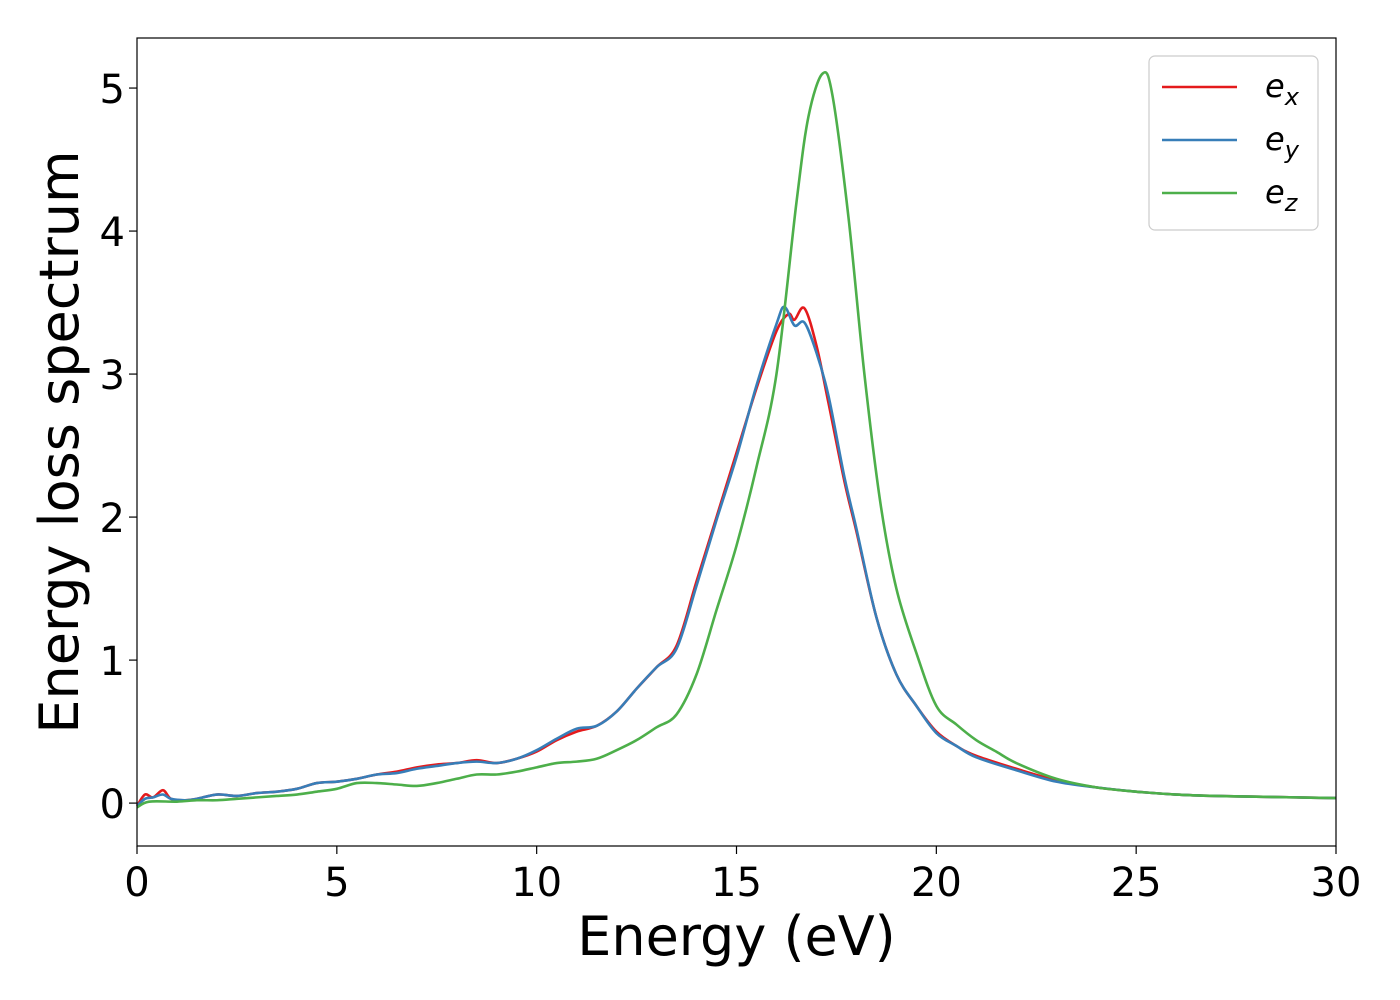 Image resolution: width=1400 pixels, height=1000 pixels. I want to click on x-tick-label: 15, so click(736, 883).